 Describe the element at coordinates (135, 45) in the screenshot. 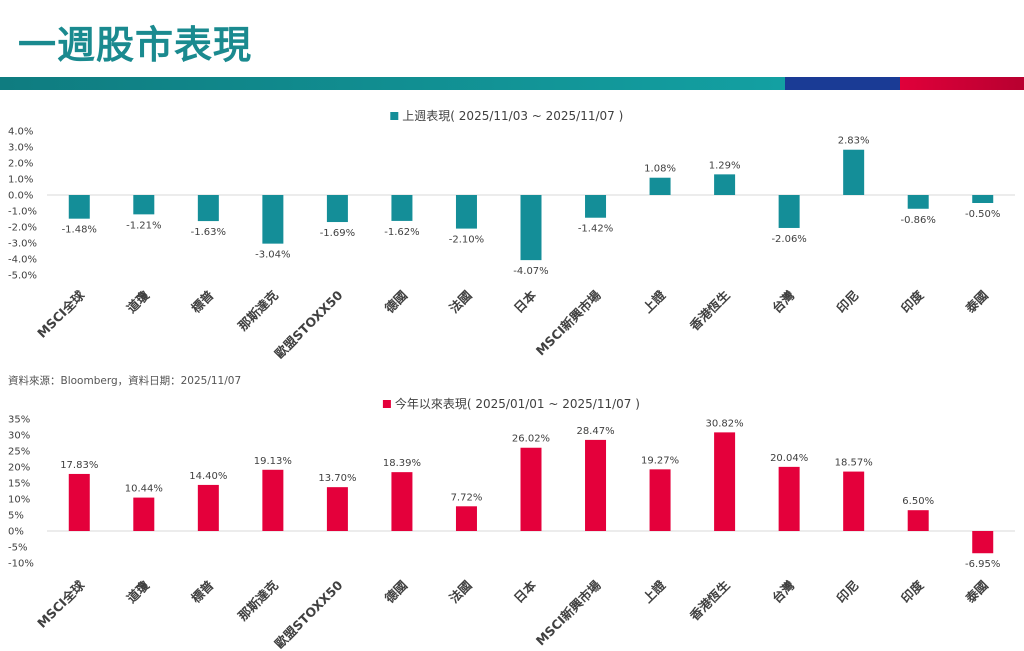

I see `page-title: 一週股市表現` at that location.